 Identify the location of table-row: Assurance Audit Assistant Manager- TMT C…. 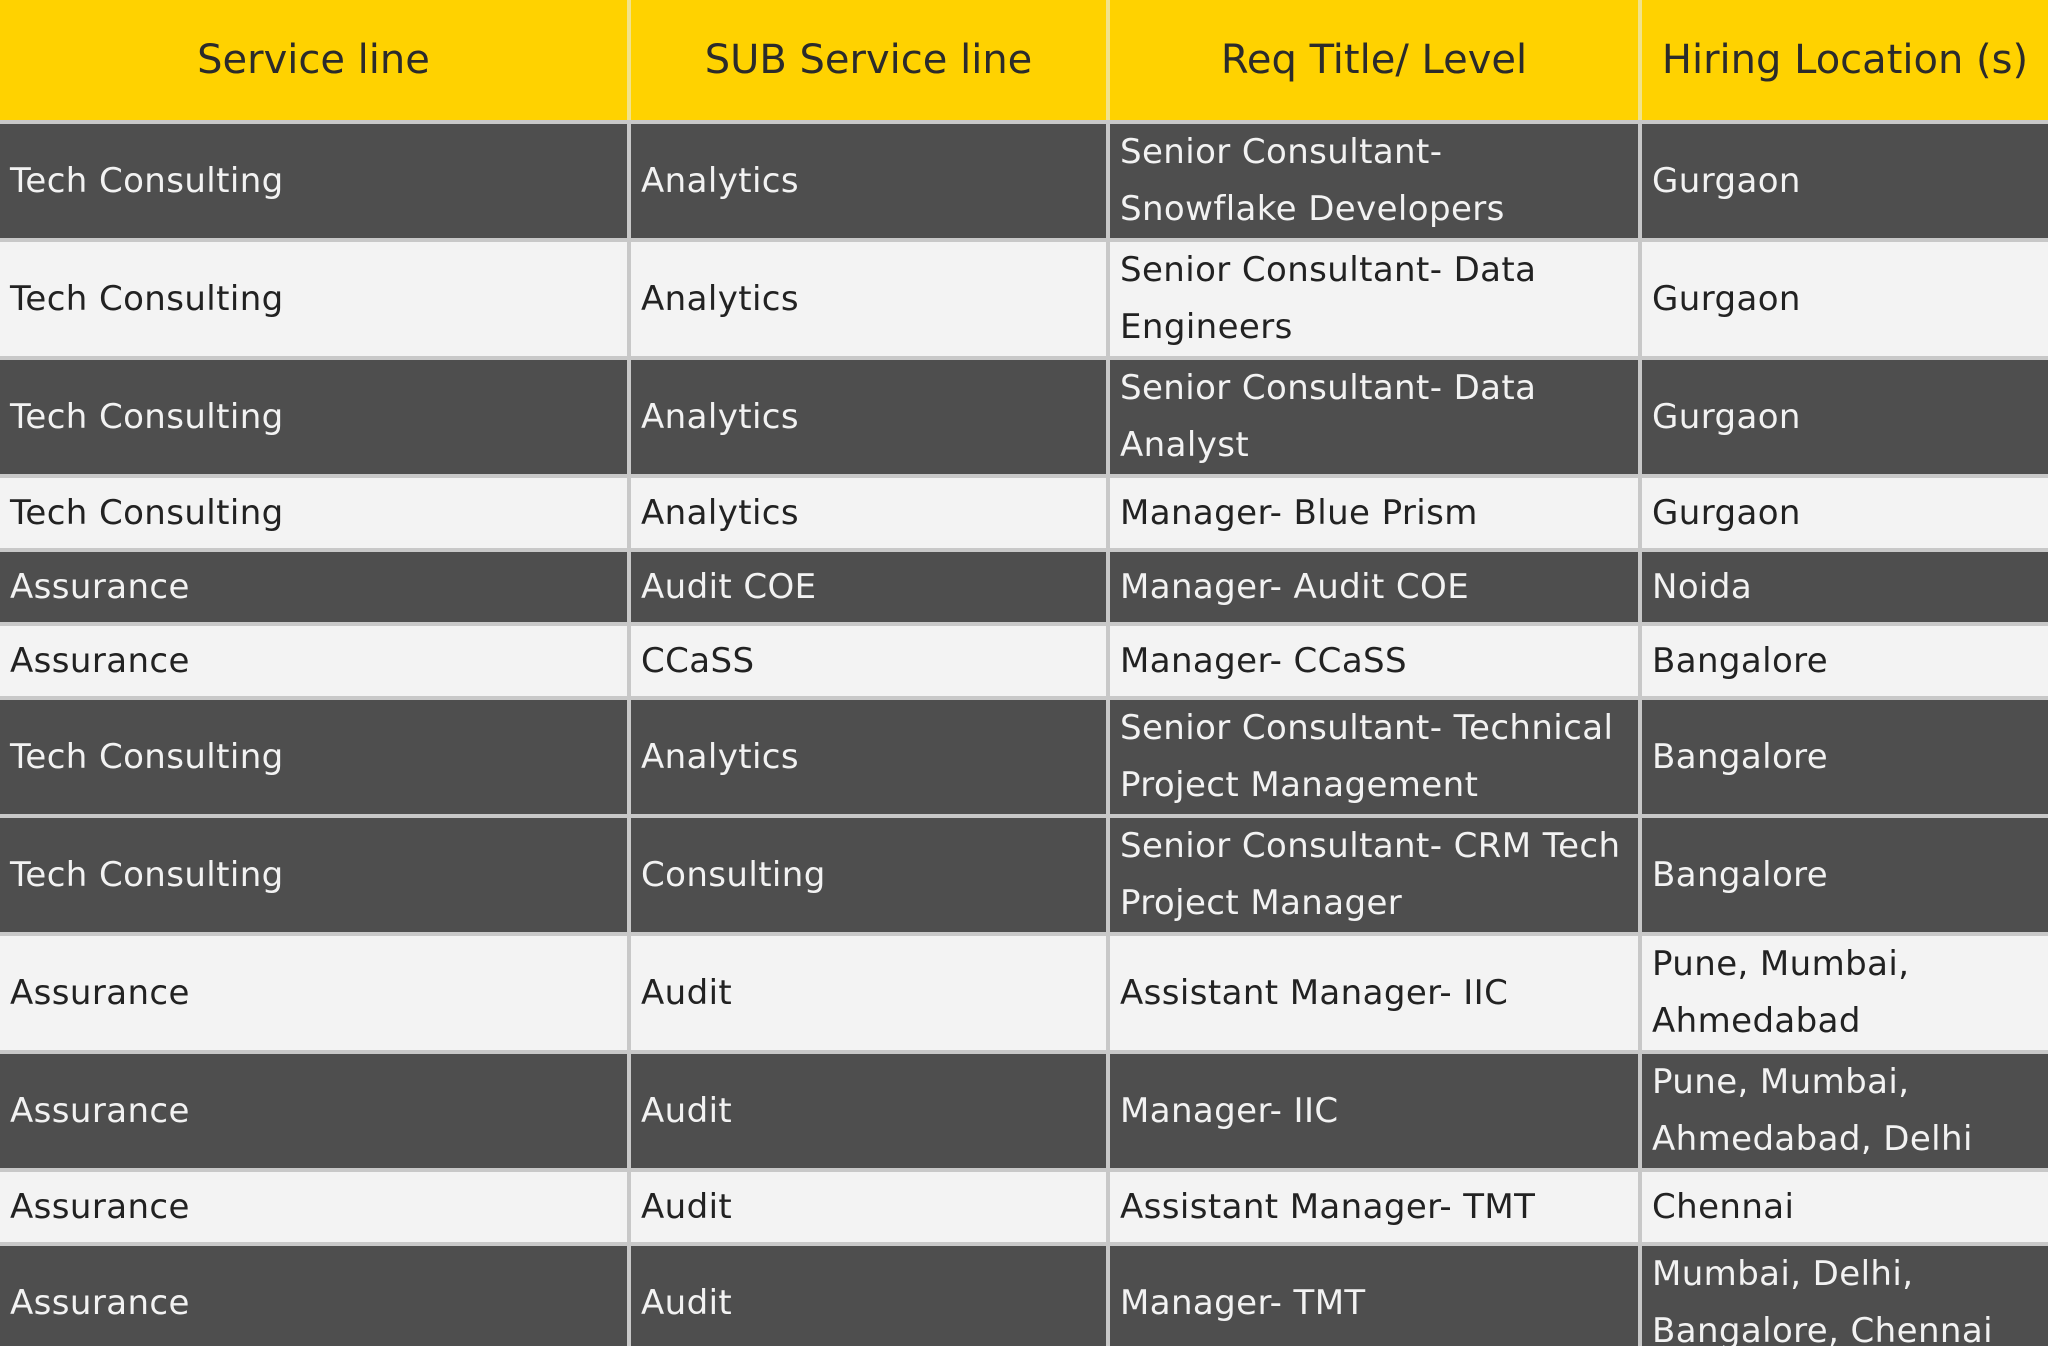
(1024, 1208).